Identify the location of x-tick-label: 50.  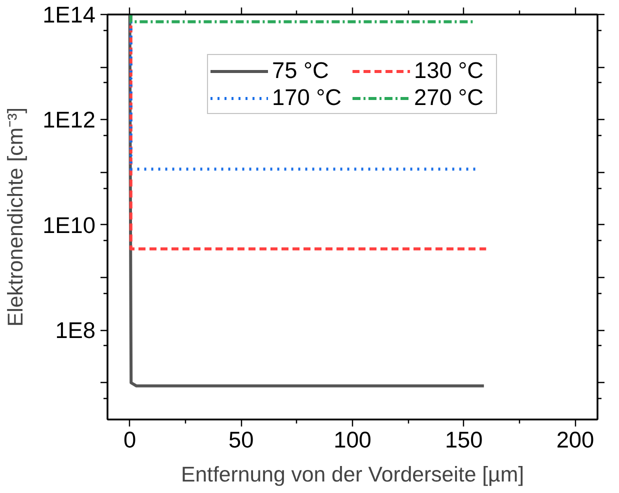
(241, 439).